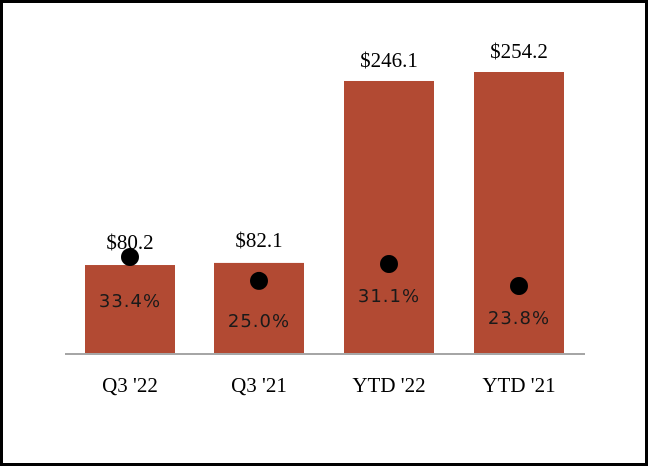 The width and height of the screenshot is (648, 466). Describe the element at coordinates (519, 51) in the screenshot. I see `value-label-3: $254.2` at that location.